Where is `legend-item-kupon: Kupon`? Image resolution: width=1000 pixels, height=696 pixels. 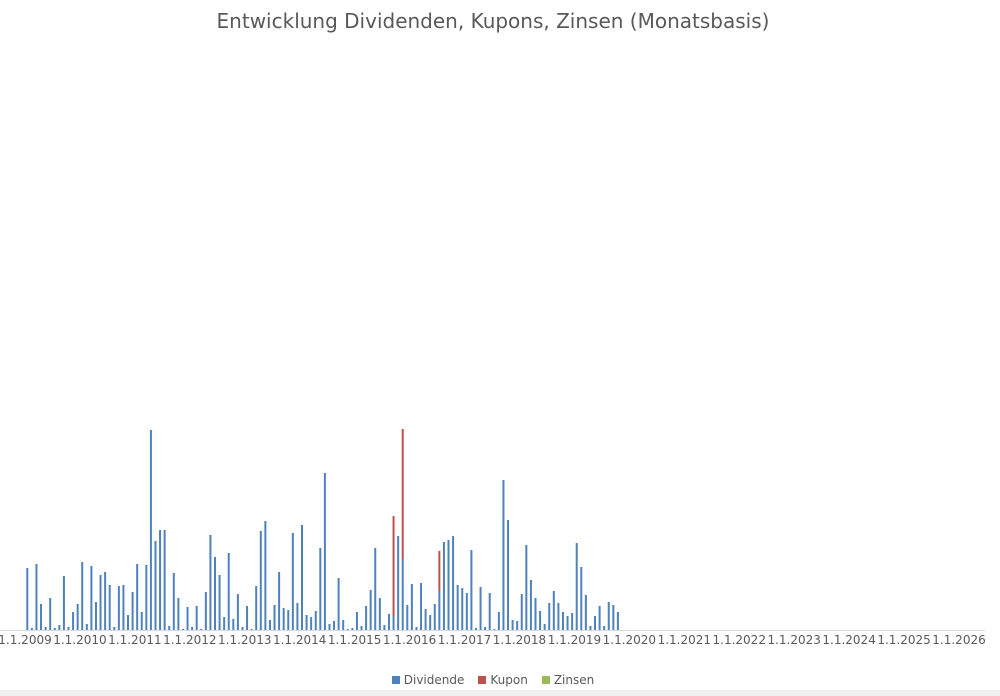 legend-item-kupon: Kupon is located at coordinates (503, 680).